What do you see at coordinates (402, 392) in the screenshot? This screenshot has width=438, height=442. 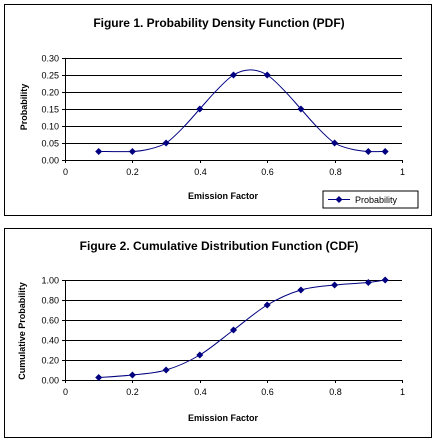 I see `cdf-x-tick-label: 1` at bounding box center [402, 392].